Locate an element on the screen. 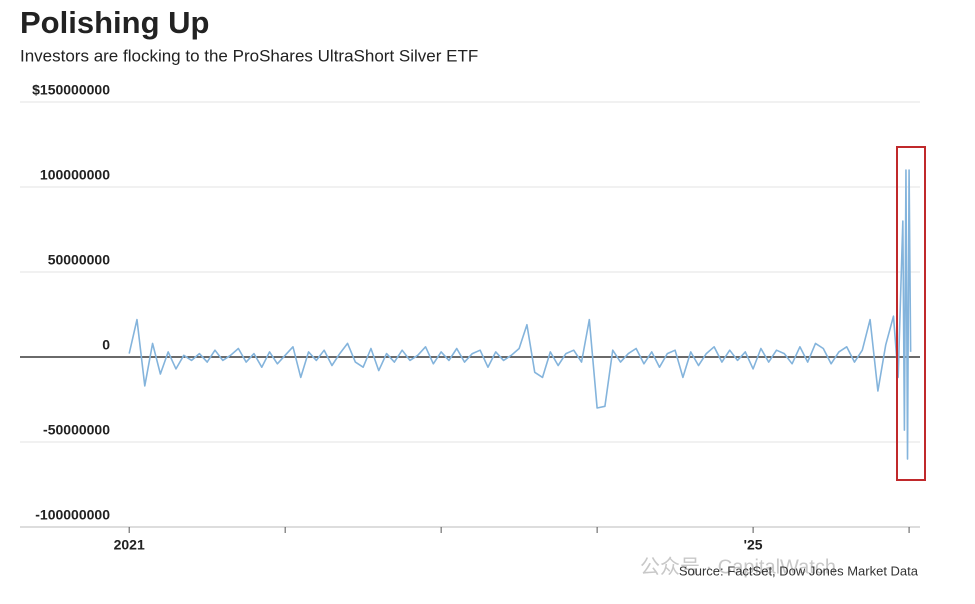 The image size is (975, 604). chart-title: Polishing Up is located at coordinates (114, 22).